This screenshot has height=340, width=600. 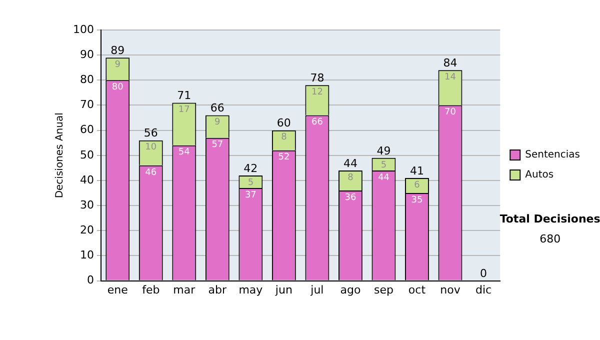 I want to click on data-label: 46, so click(x=151, y=173).